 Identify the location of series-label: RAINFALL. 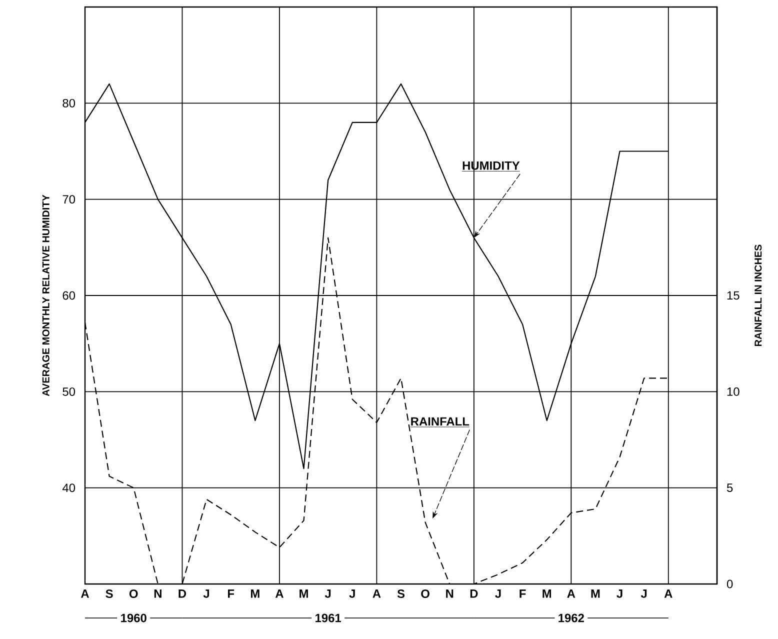
(440, 421).